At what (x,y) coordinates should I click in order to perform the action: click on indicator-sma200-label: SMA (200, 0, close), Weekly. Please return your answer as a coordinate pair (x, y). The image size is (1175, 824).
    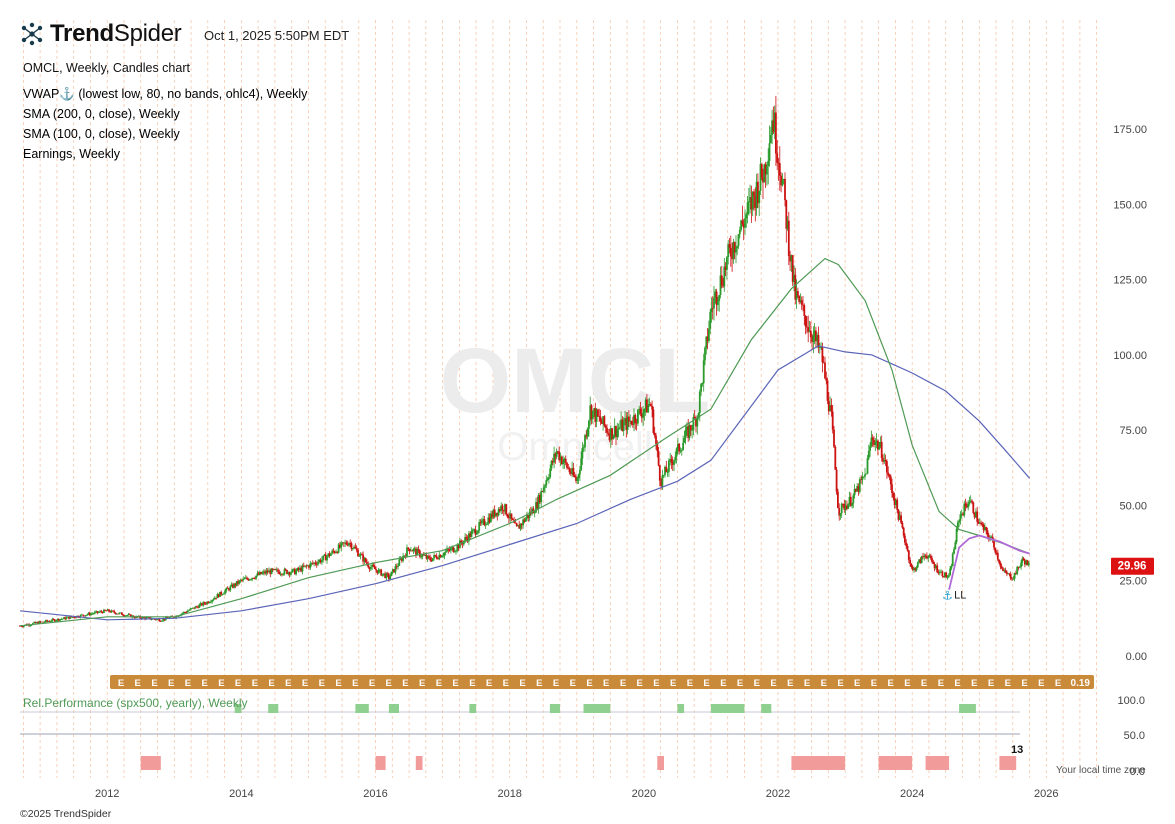
    Looking at the image, I should click on (101, 114).